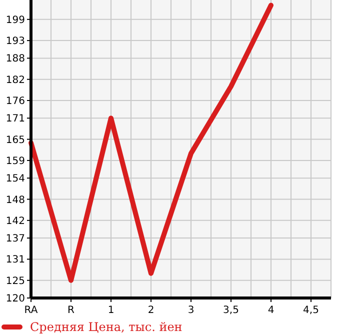  What do you see at coordinates (15, 59) in the screenshot?
I see `y-tick-label: 188` at bounding box center [15, 59].